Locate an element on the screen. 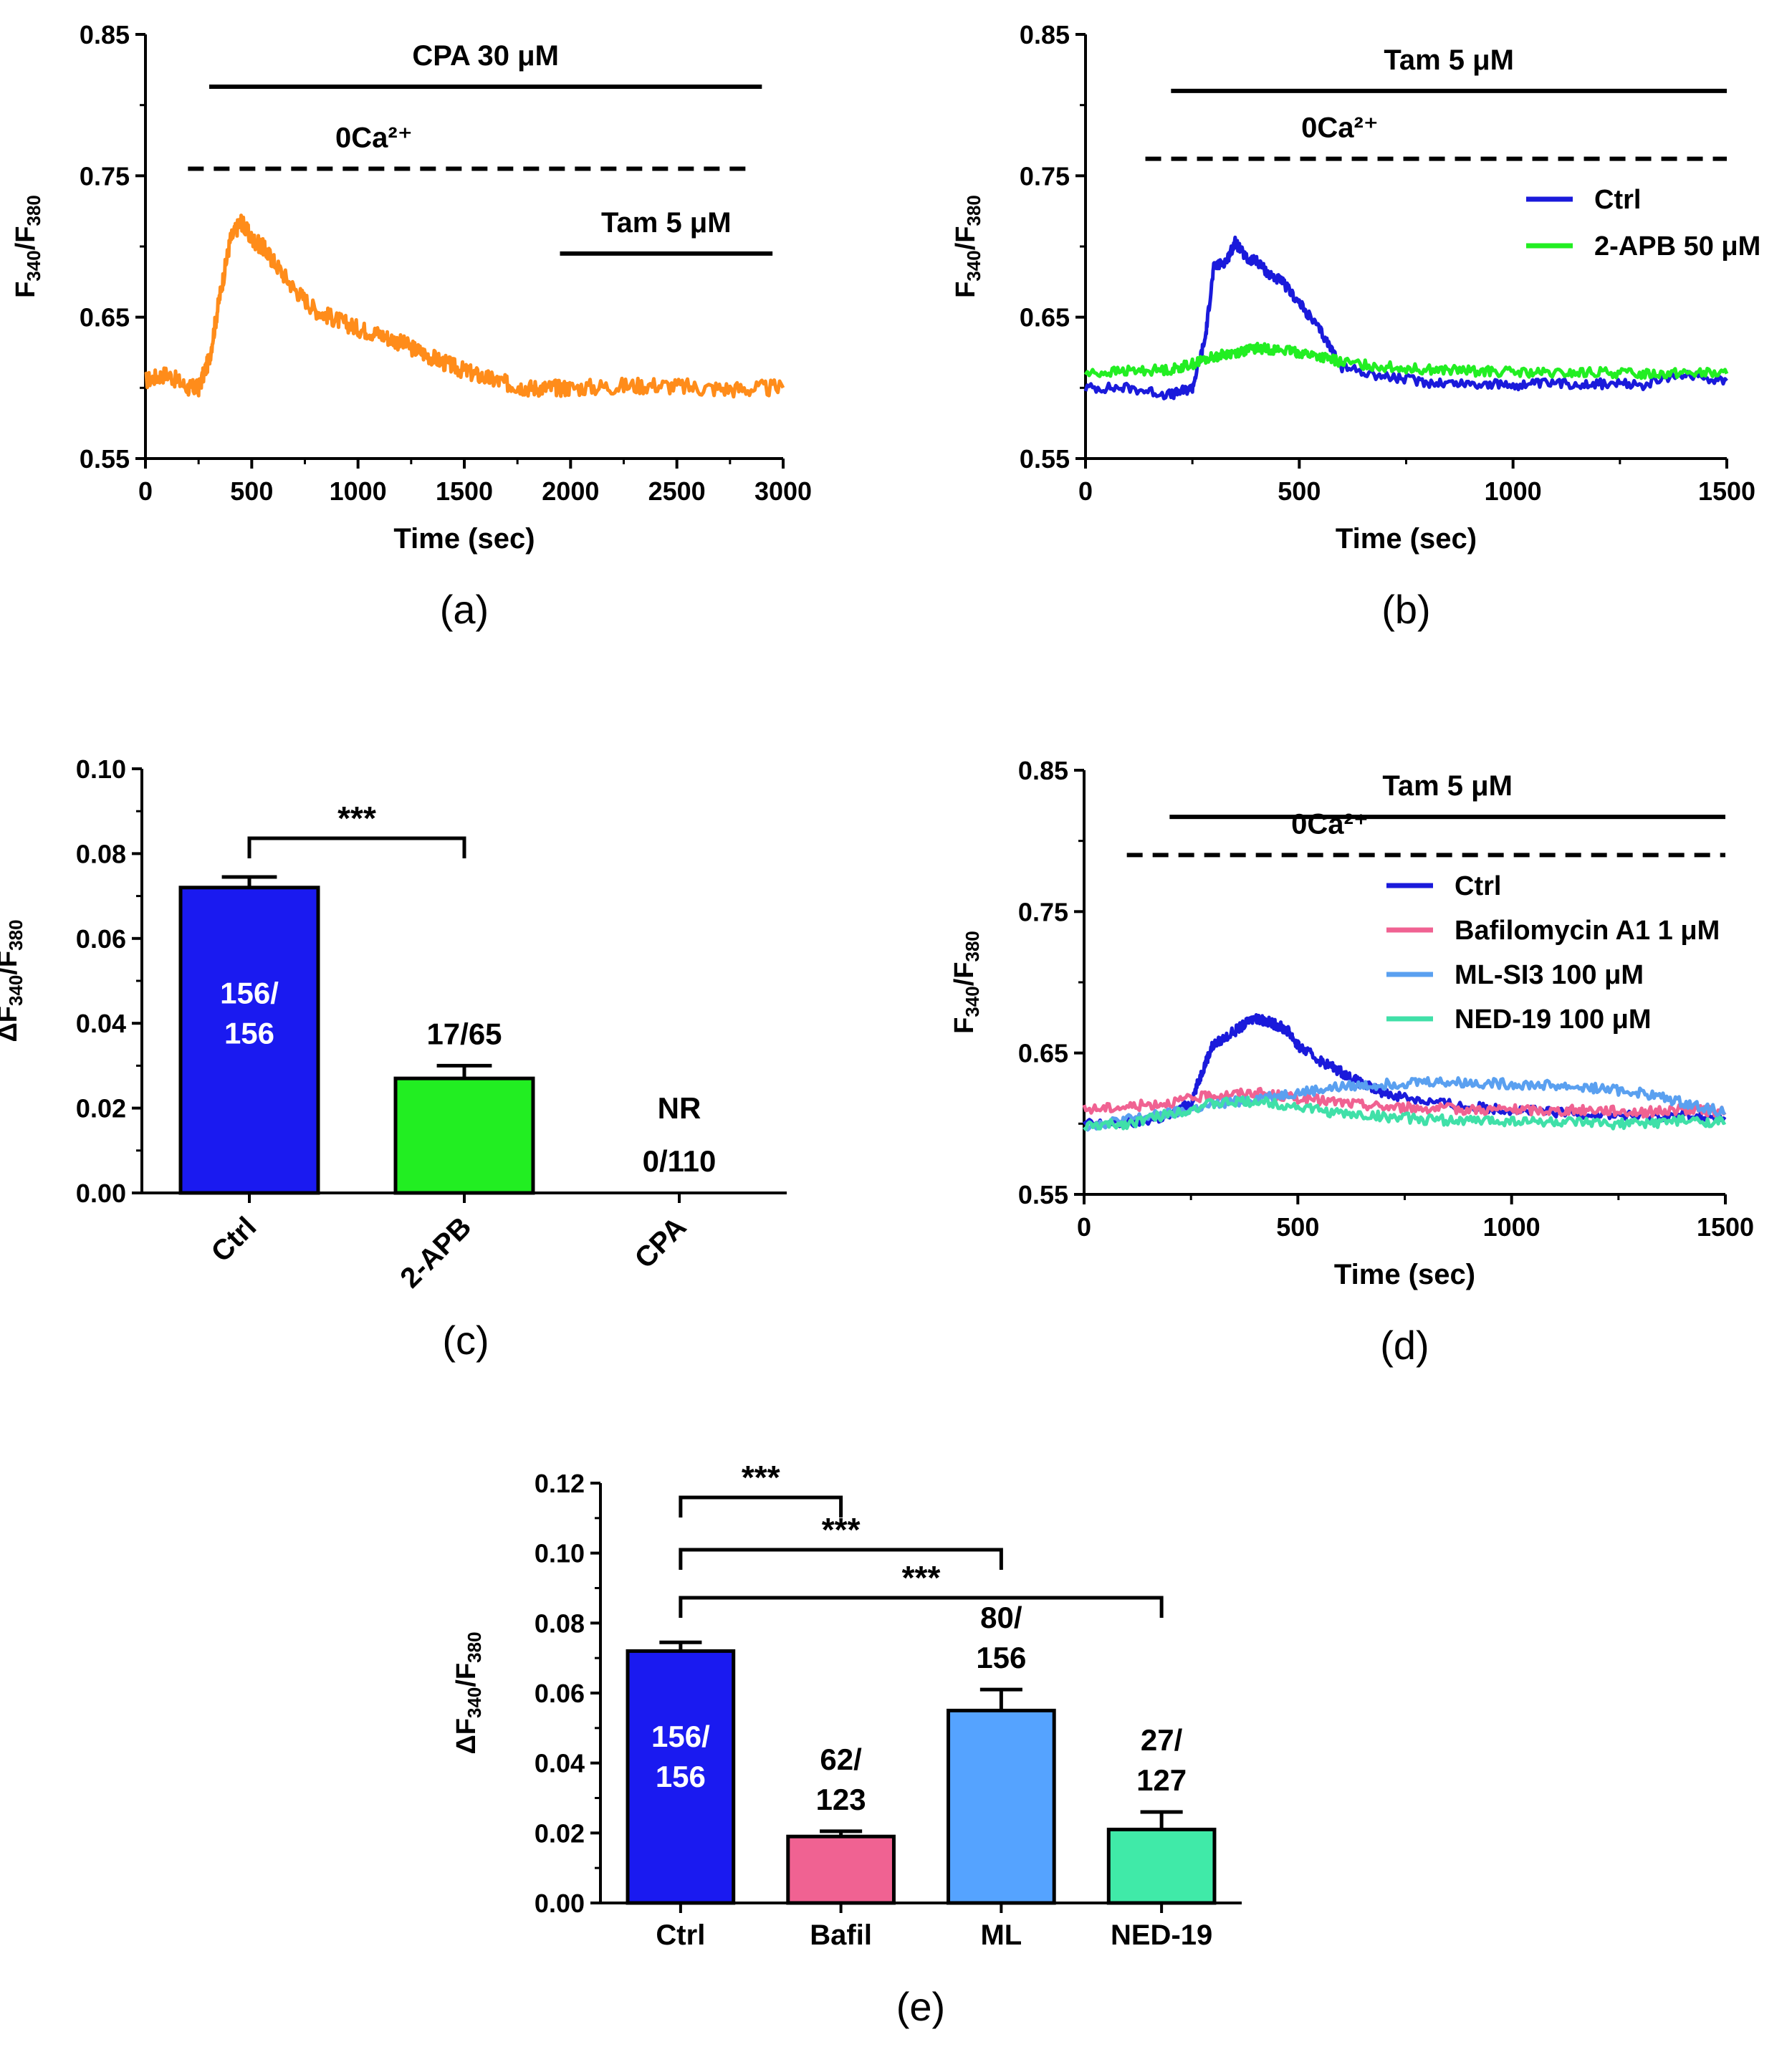  bar-bafil is located at coordinates (841, 1869).